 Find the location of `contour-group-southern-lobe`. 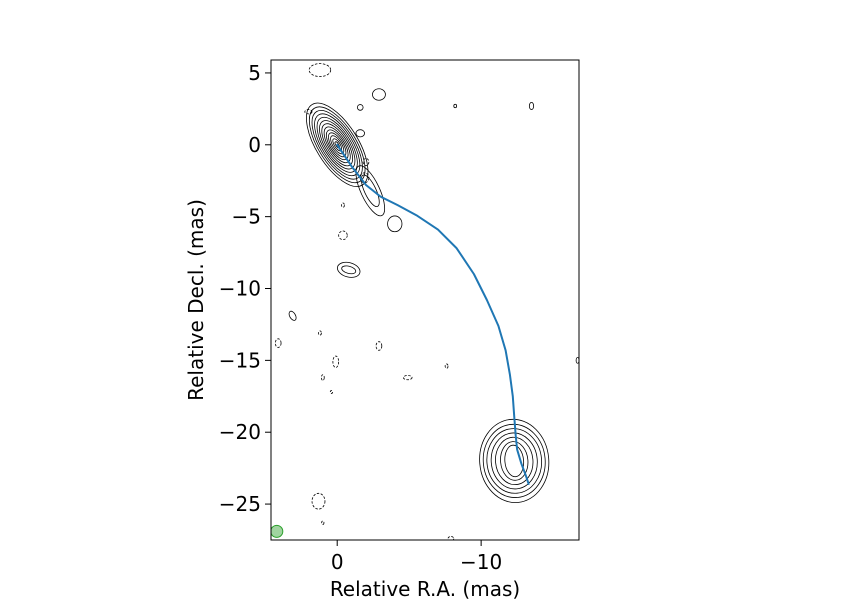

contour-group-southern-lobe is located at coordinates (514, 460).